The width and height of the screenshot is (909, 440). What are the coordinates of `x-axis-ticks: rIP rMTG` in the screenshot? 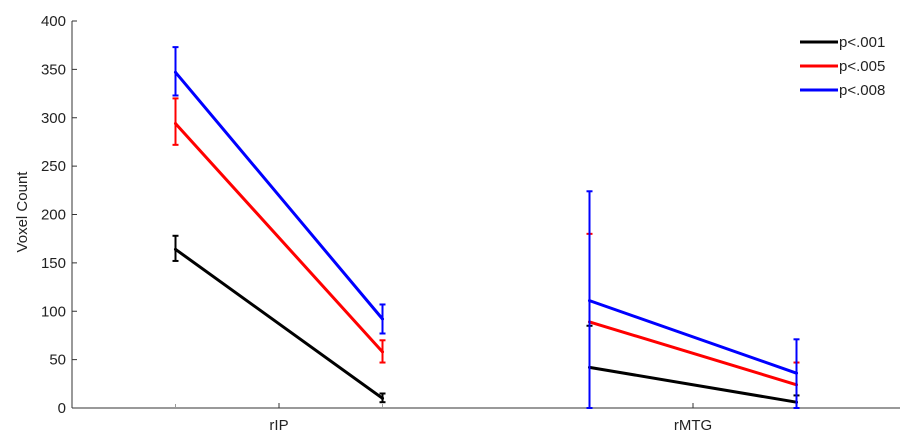 It's located at (486, 418).